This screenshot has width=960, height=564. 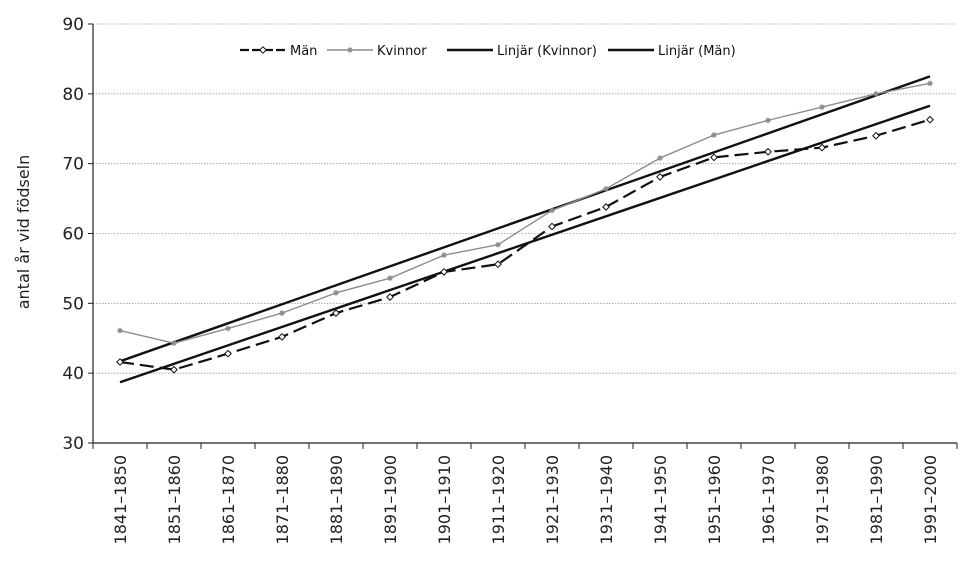 What do you see at coordinates (336, 499) in the screenshot?
I see `x-tick-label: 1881–1890` at bounding box center [336, 499].